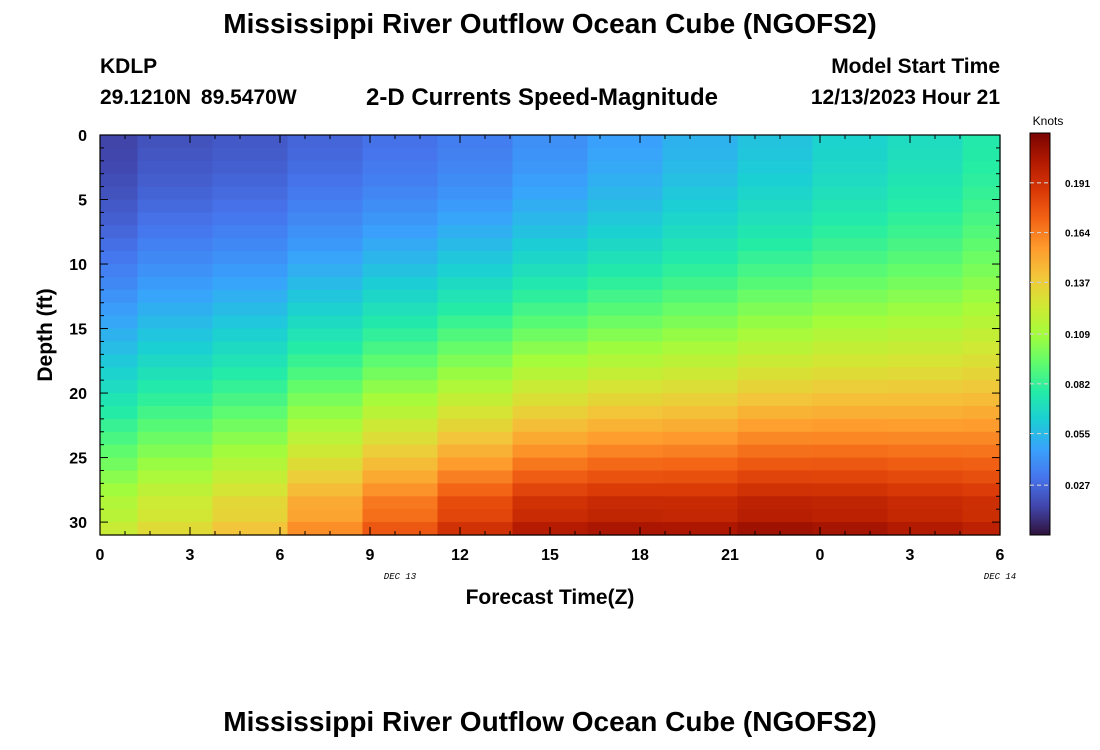 The width and height of the screenshot is (1100, 750). I want to click on x-tick-label: 0, so click(100, 555).